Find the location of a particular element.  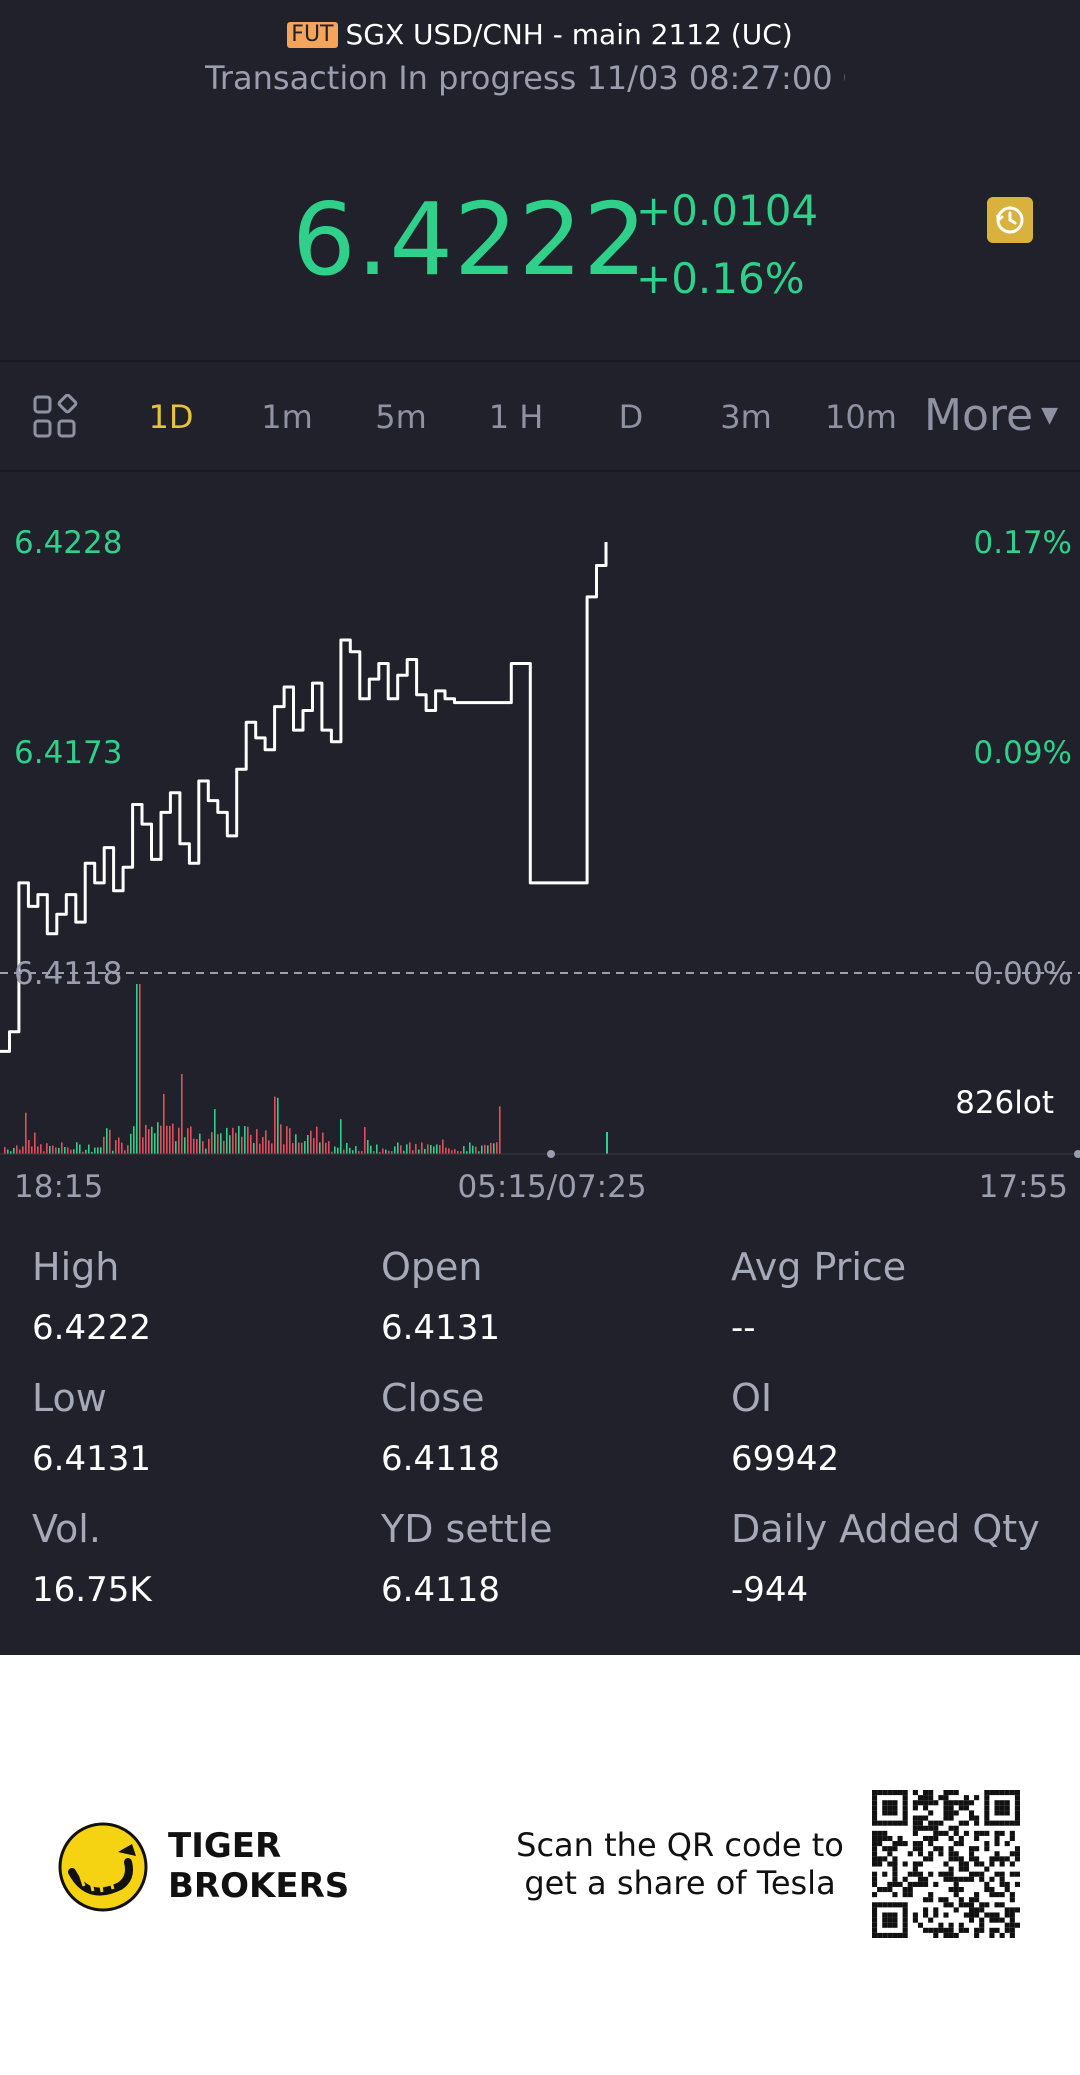

tab-1h: 1 H is located at coordinates (516, 417).